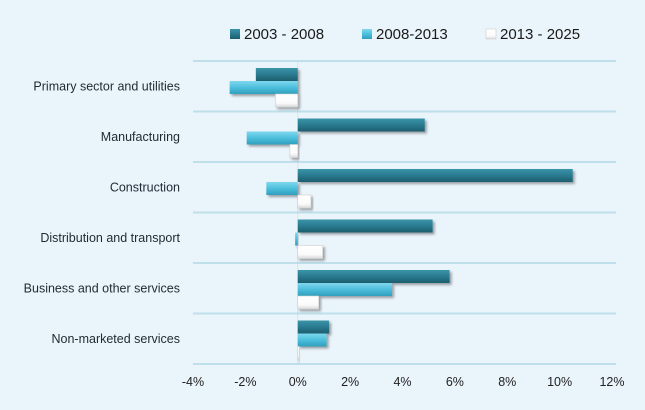 The image size is (645, 410). What do you see at coordinates (145, 187) in the screenshot?
I see `category-label: Construction` at bounding box center [145, 187].